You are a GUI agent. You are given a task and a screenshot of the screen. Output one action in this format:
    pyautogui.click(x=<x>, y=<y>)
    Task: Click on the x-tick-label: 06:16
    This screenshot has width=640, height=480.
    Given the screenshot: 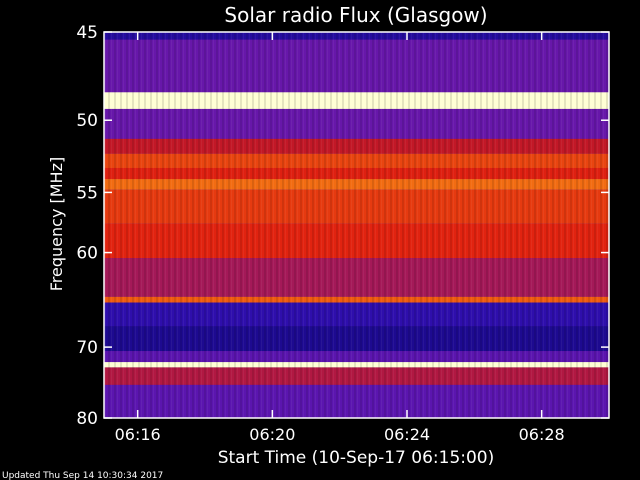 What is the action you would take?
    pyautogui.click(x=138, y=434)
    